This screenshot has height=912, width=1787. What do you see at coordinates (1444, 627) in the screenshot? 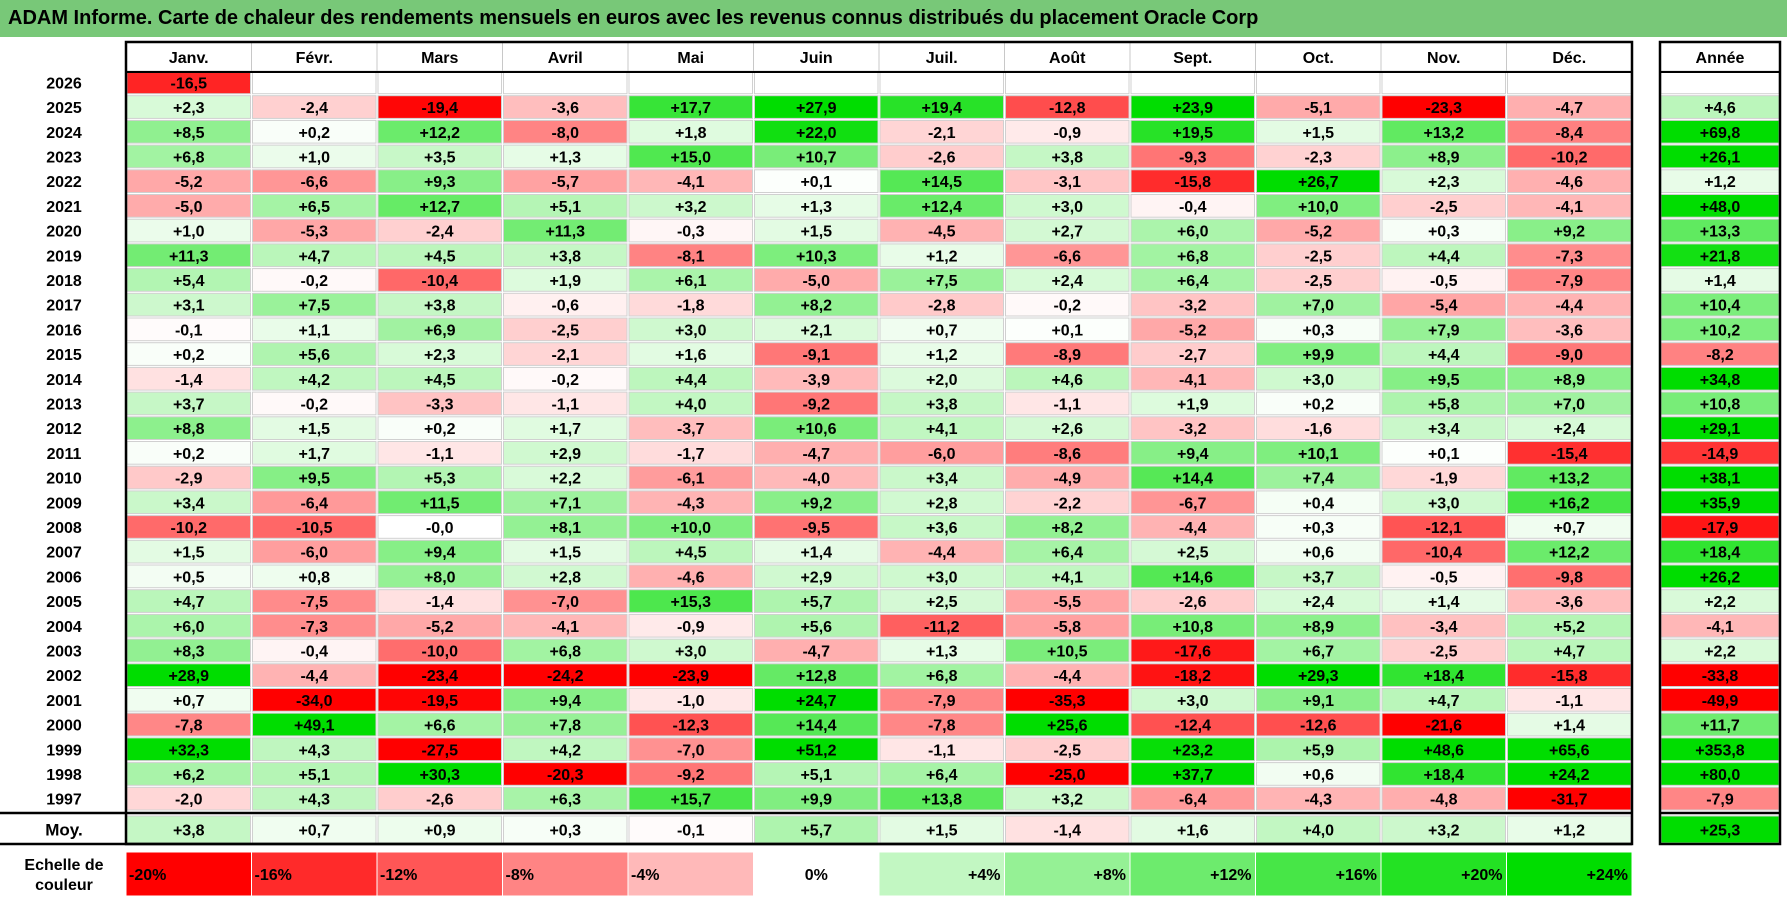
I see `heat-cell-value: -3,4` at bounding box center [1444, 627].